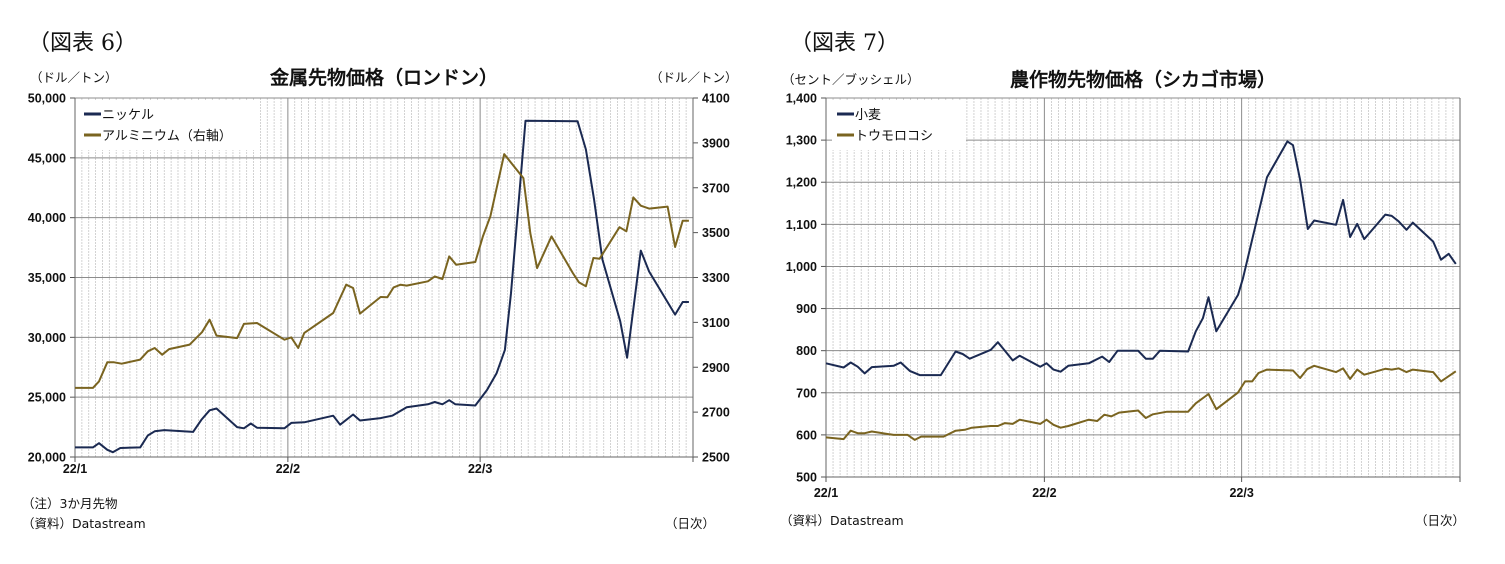  What do you see at coordinates (47, 99) in the screenshot?
I see `y-tick-label: 50,000` at bounding box center [47, 99].